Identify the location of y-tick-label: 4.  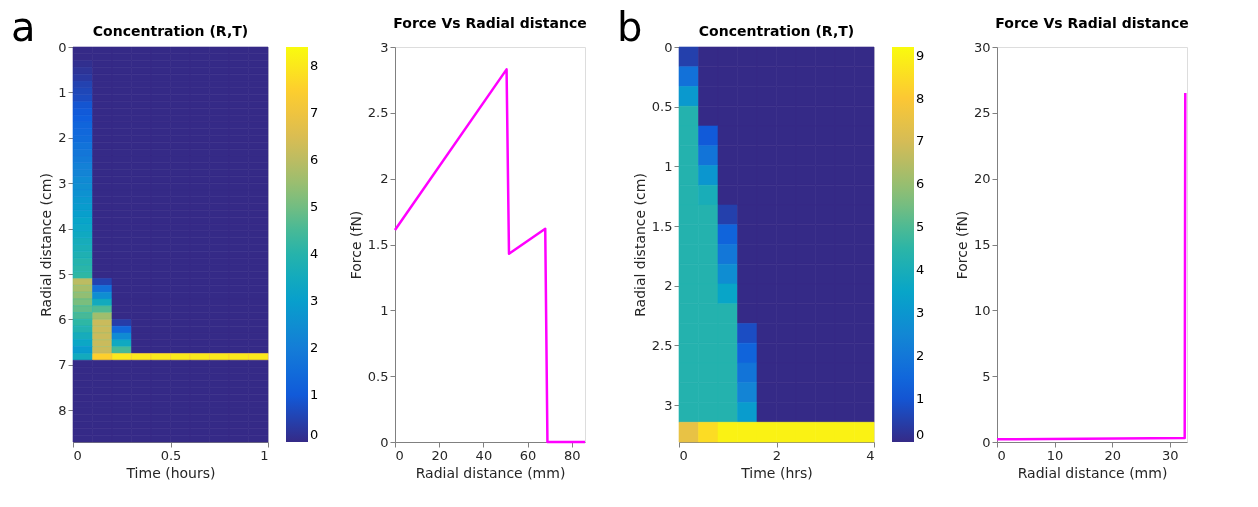
(62, 229).